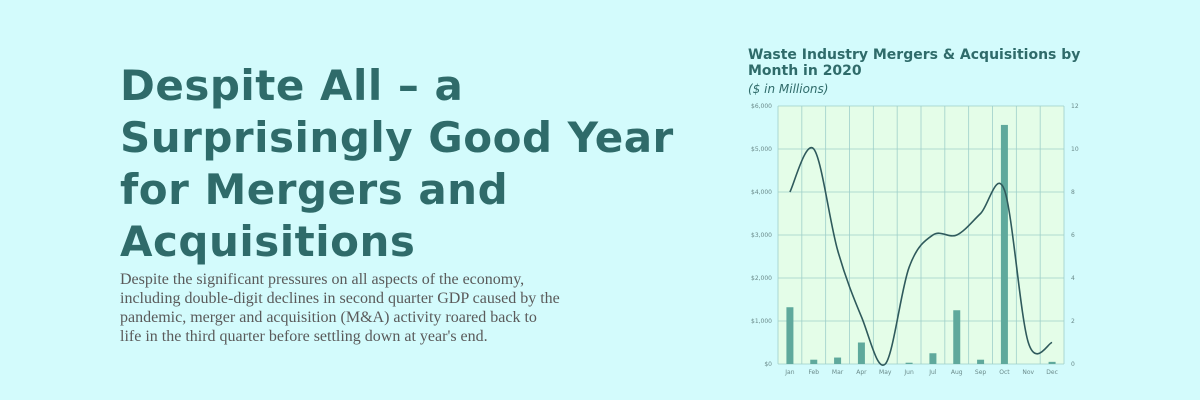  I want to click on deal-count-line, so click(921, 256).